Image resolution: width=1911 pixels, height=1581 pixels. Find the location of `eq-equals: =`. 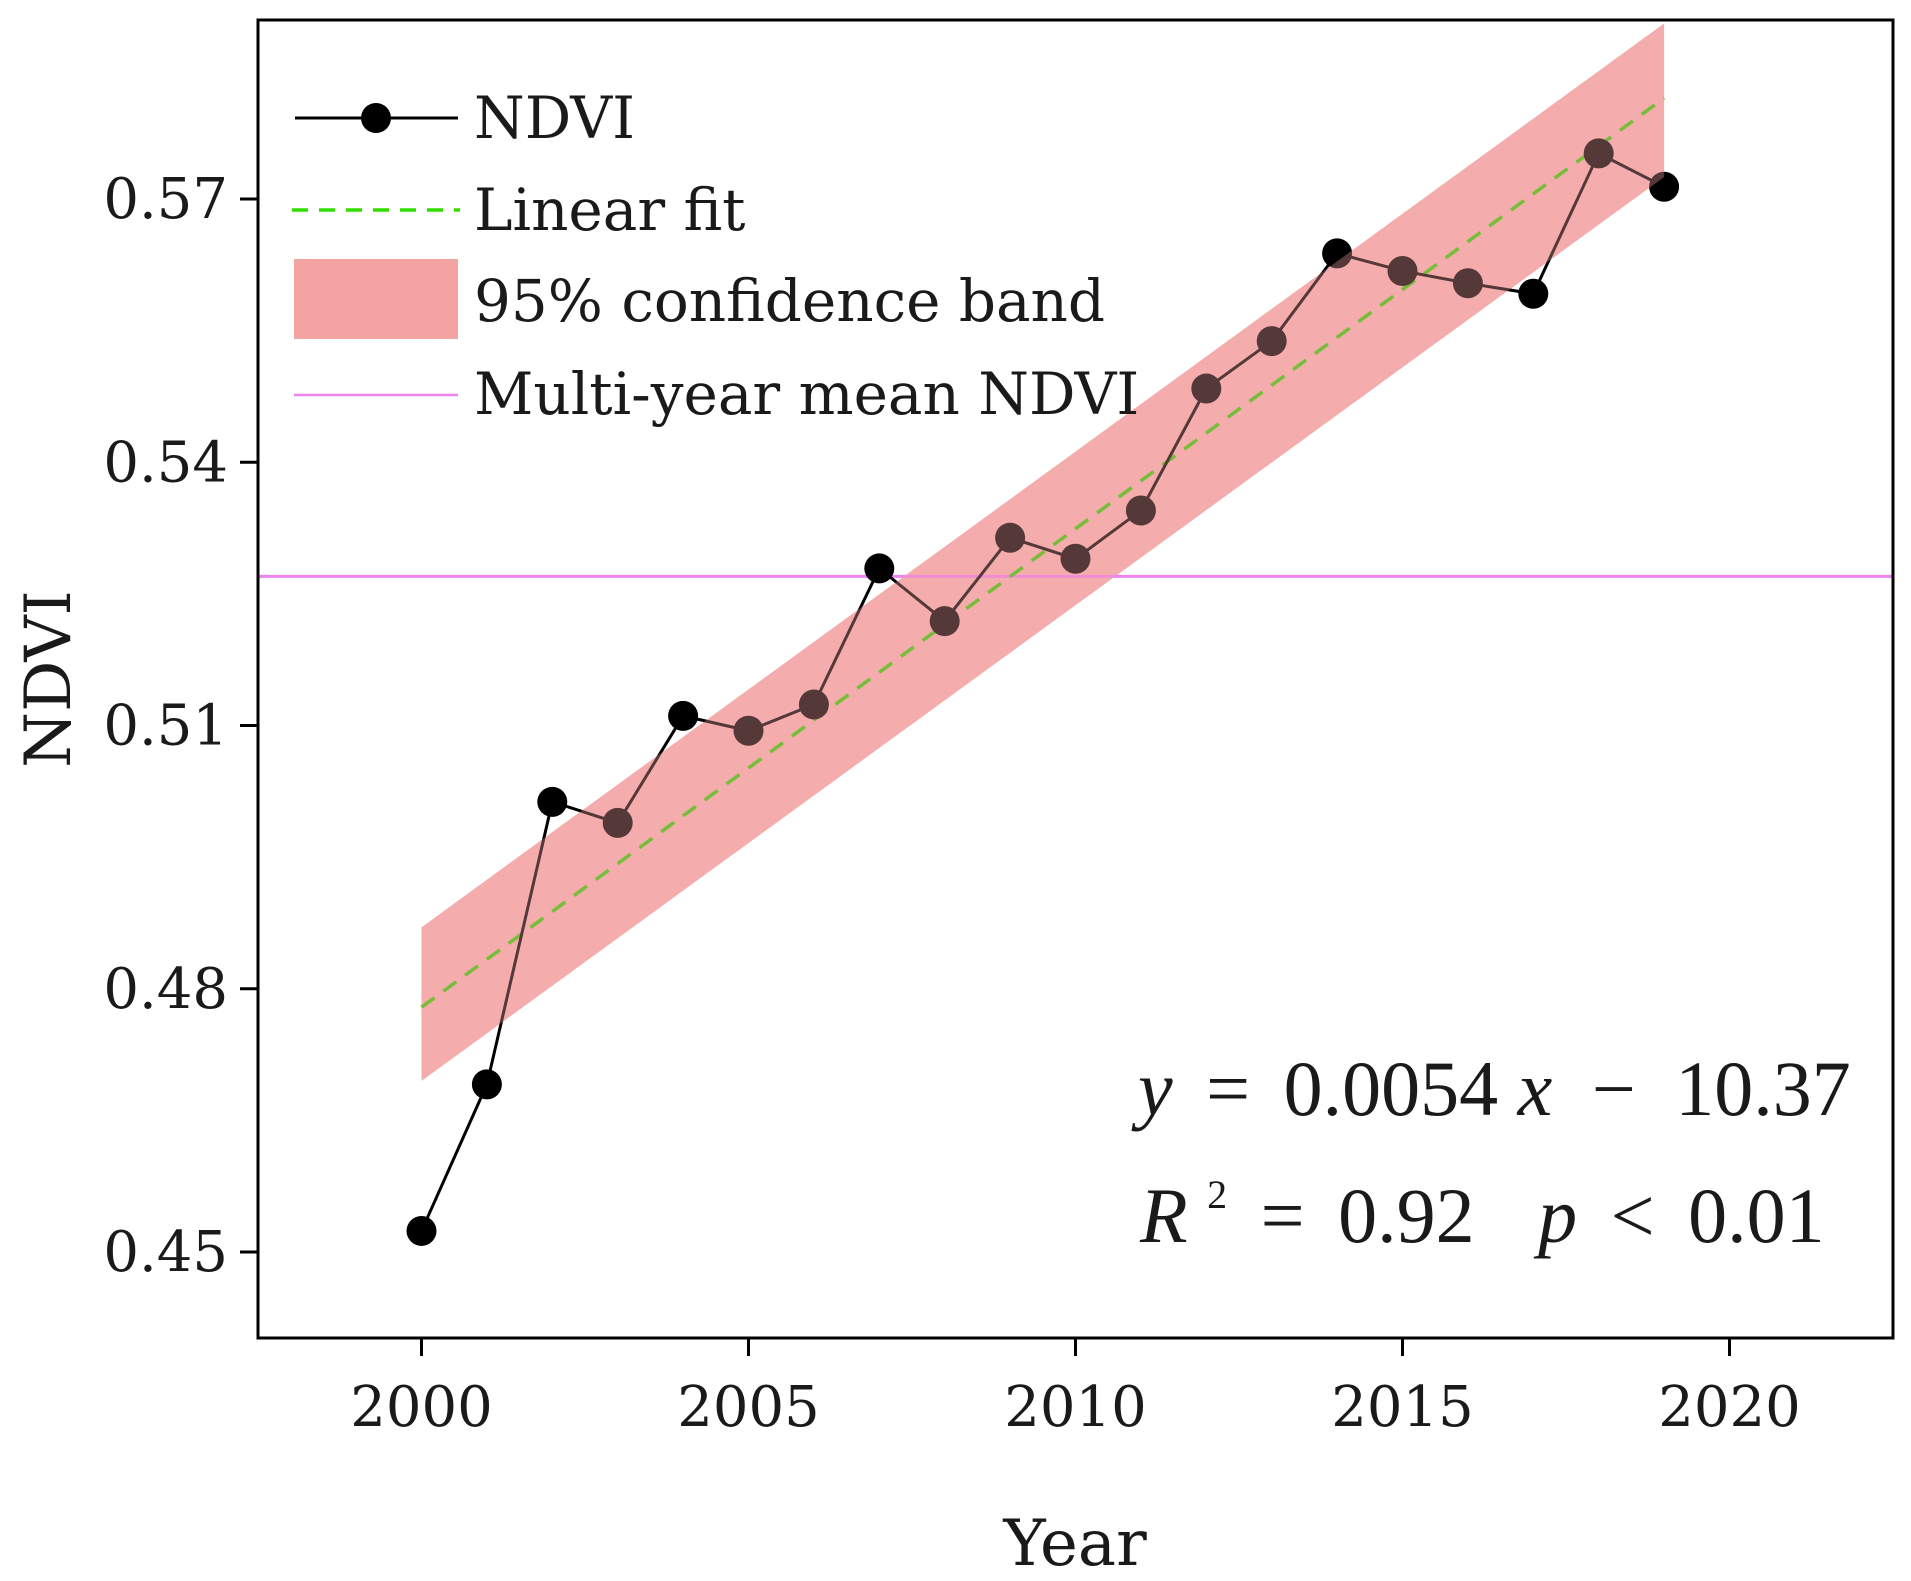

eq-equals: = is located at coordinates (1228, 1088).